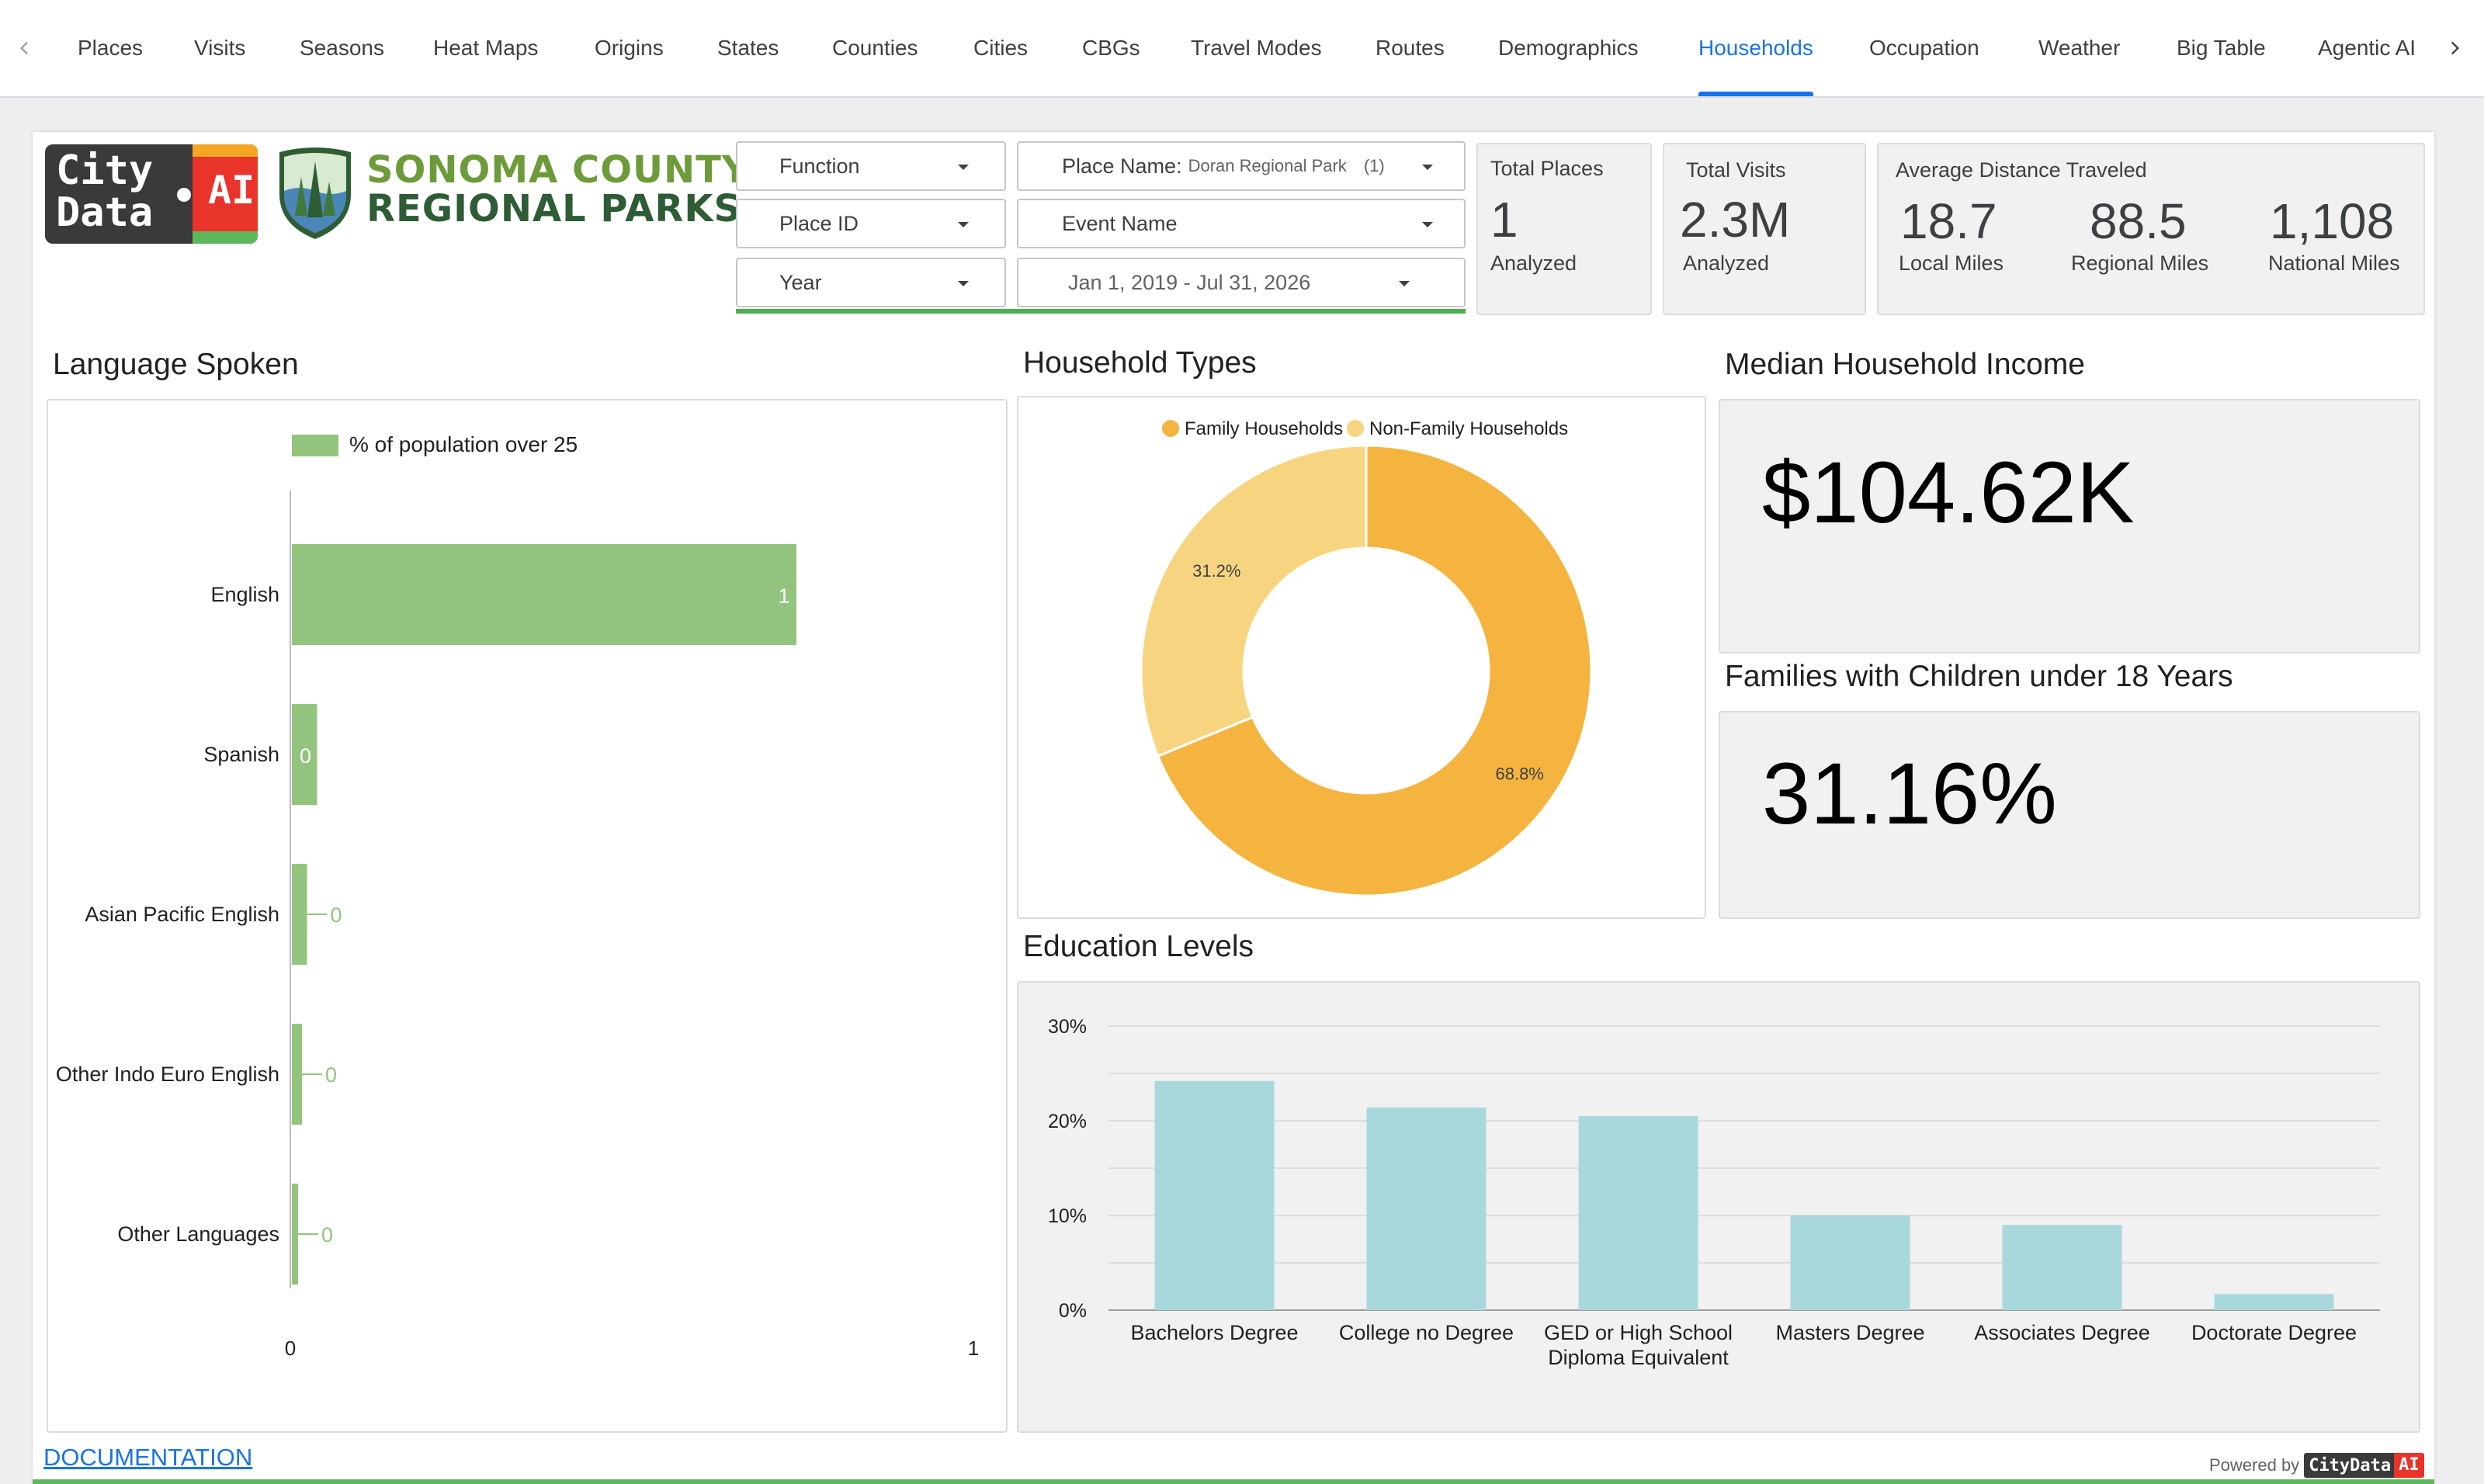  Describe the element at coordinates (1924, 48) in the screenshot. I see `tab-occupation: Occupation` at that location.